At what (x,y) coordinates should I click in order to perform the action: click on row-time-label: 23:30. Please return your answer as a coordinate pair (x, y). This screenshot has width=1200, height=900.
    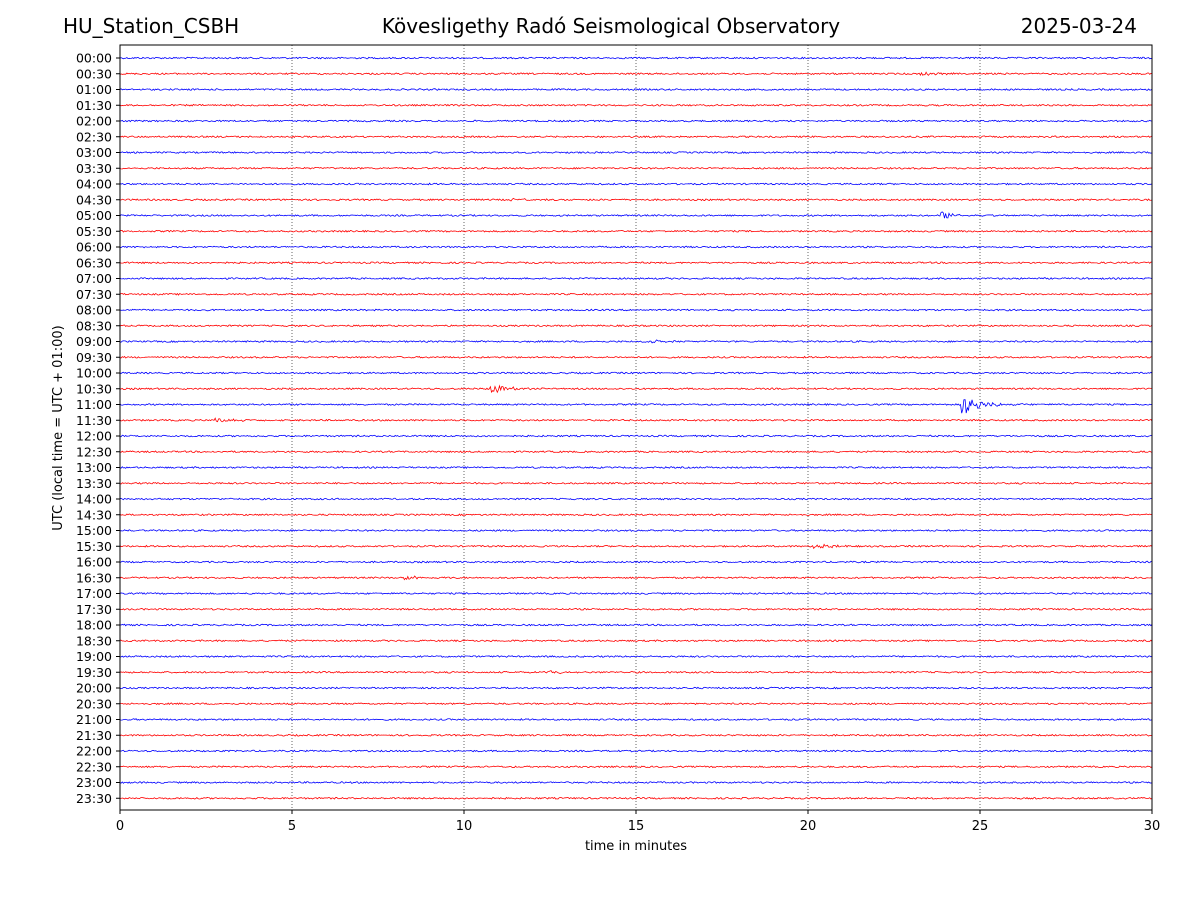
    Looking at the image, I should click on (94, 798).